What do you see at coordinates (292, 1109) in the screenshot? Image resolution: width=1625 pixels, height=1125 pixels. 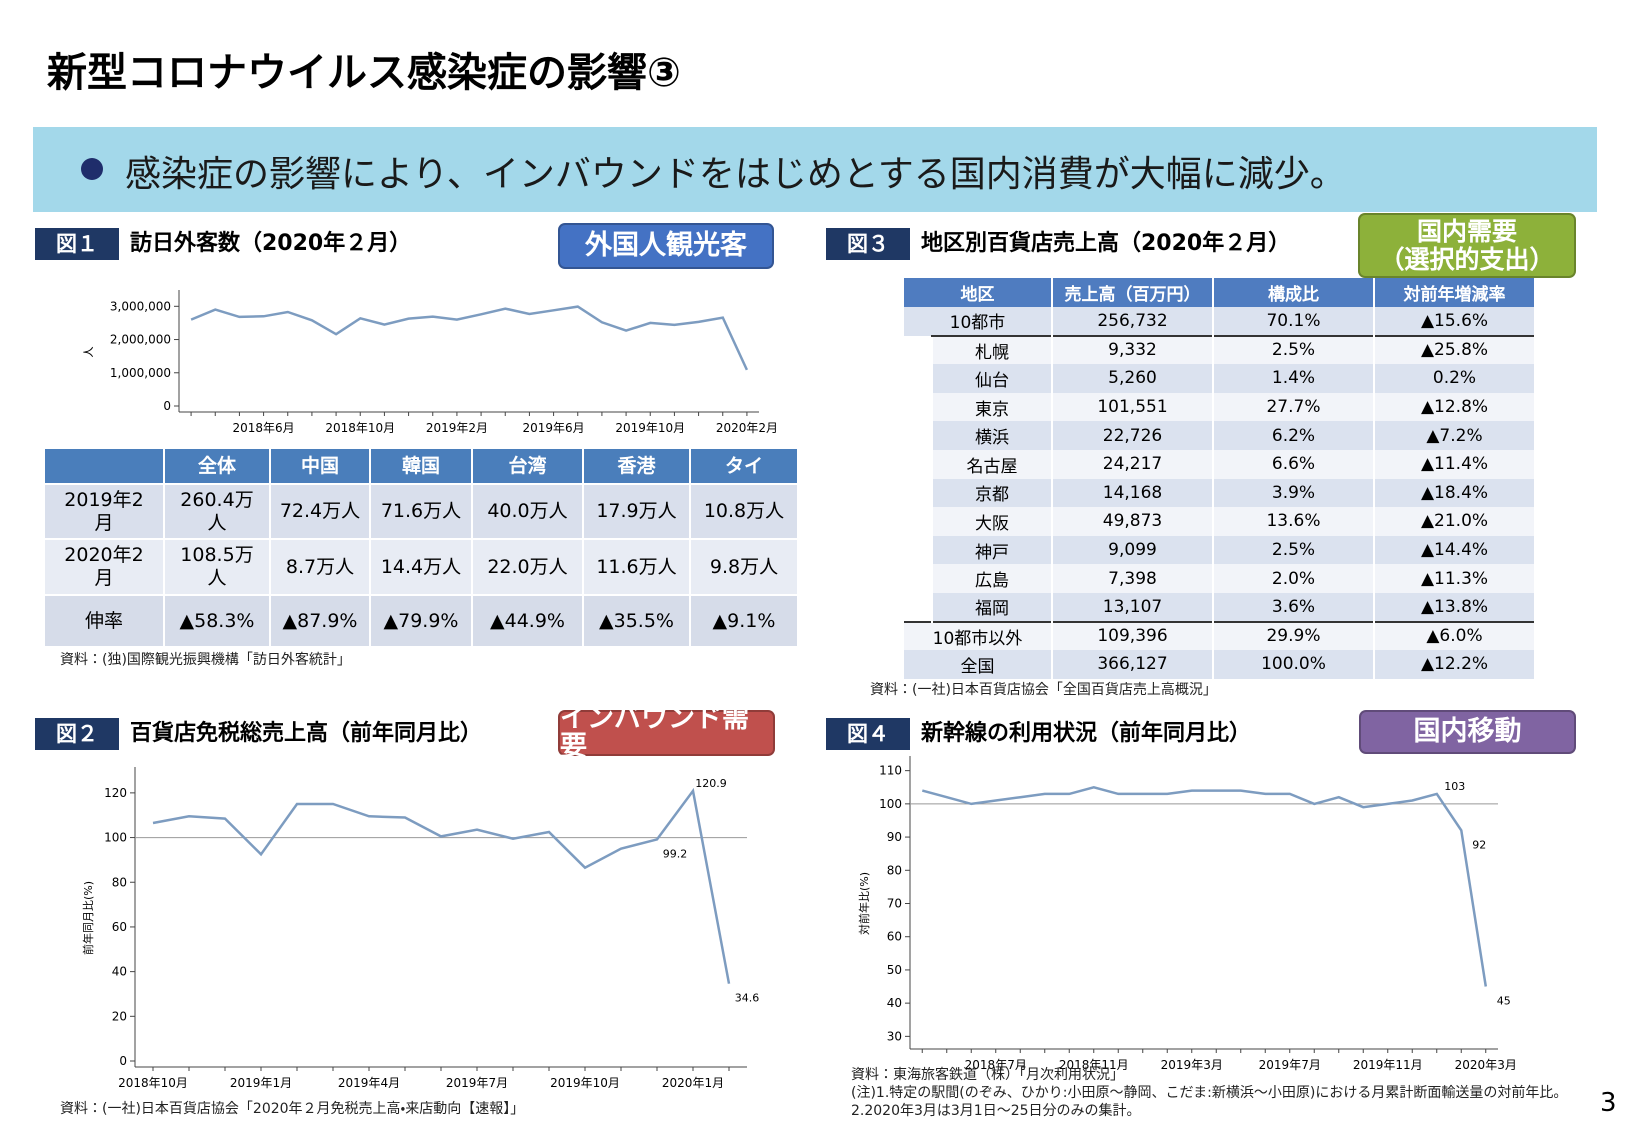 I see `note: 資料：(一社)日本百貨店協会「2020年２月免税売上高・来店動向【速報】」` at bounding box center [292, 1109].